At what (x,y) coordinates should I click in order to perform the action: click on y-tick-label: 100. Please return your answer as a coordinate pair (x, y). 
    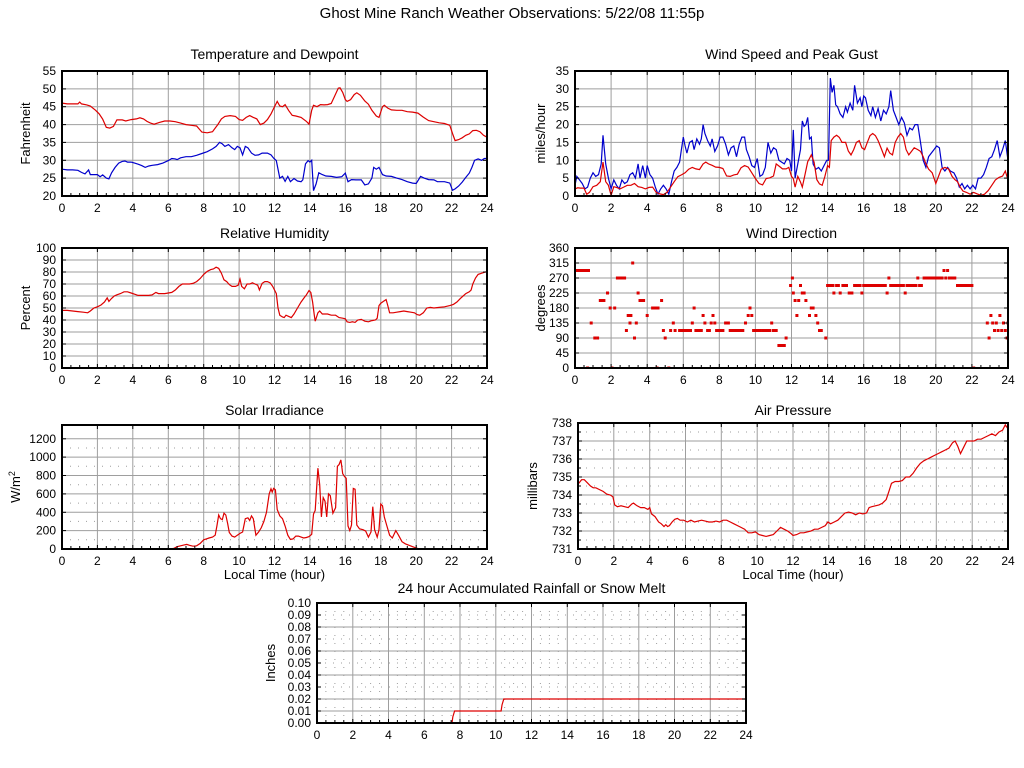
    Looking at the image, I should click on (46, 248).